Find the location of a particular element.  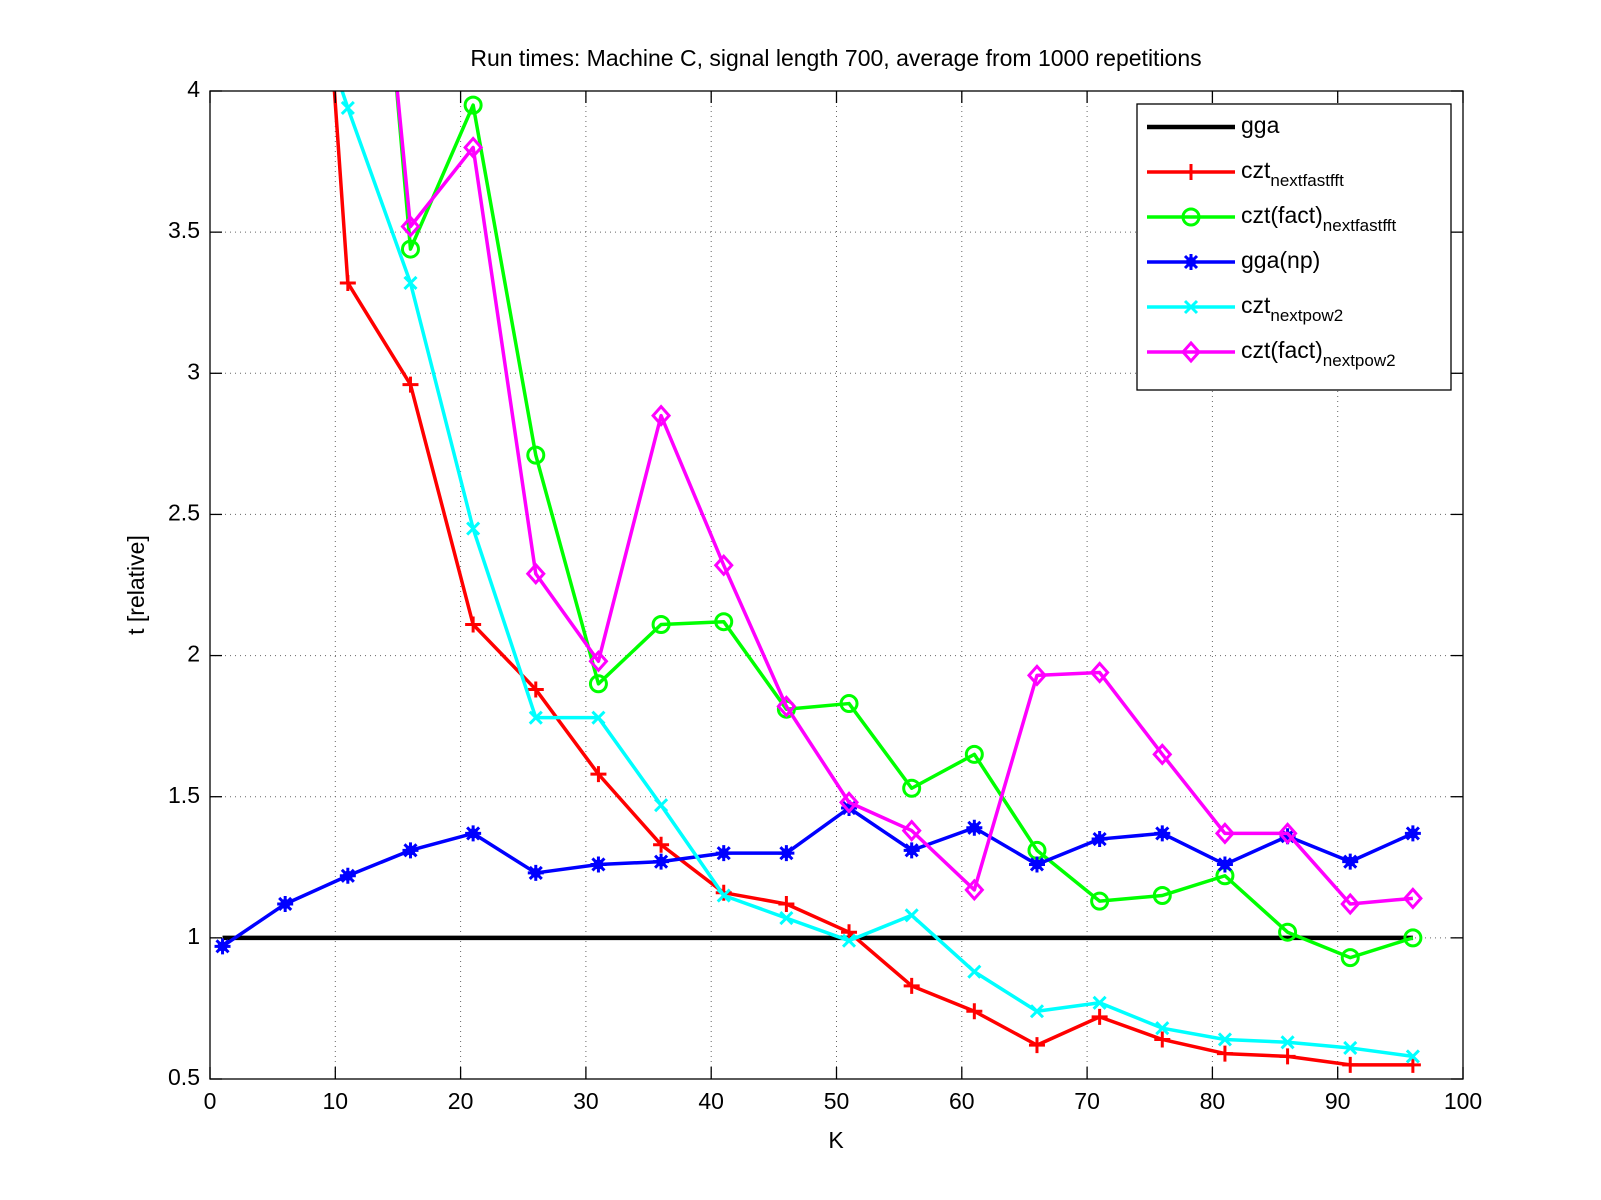

y-tick-label: 1 is located at coordinates (193, 936).